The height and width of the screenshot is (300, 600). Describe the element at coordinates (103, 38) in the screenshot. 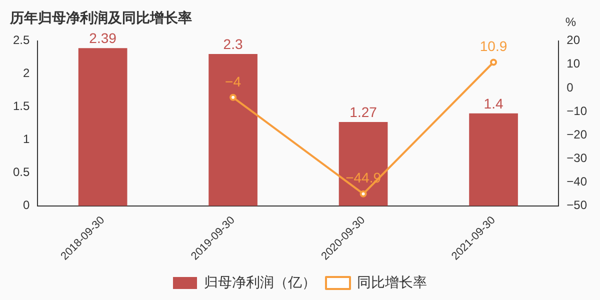

I see `data-label: 2.39` at that location.